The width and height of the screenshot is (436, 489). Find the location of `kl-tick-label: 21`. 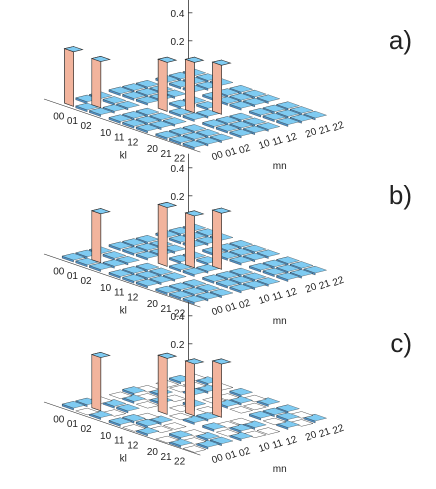

kl-tick-label: 21 is located at coordinates (166, 154).